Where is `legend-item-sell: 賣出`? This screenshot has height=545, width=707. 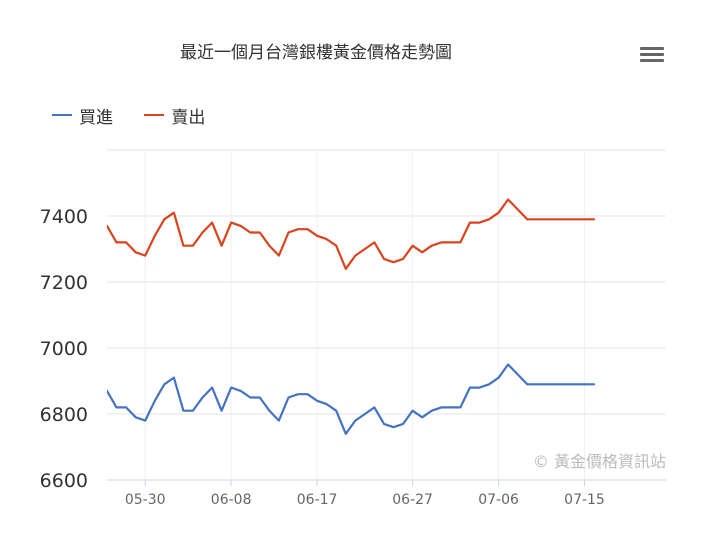 legend-item-sell: 賣出 is located at coordinates (174, 115).